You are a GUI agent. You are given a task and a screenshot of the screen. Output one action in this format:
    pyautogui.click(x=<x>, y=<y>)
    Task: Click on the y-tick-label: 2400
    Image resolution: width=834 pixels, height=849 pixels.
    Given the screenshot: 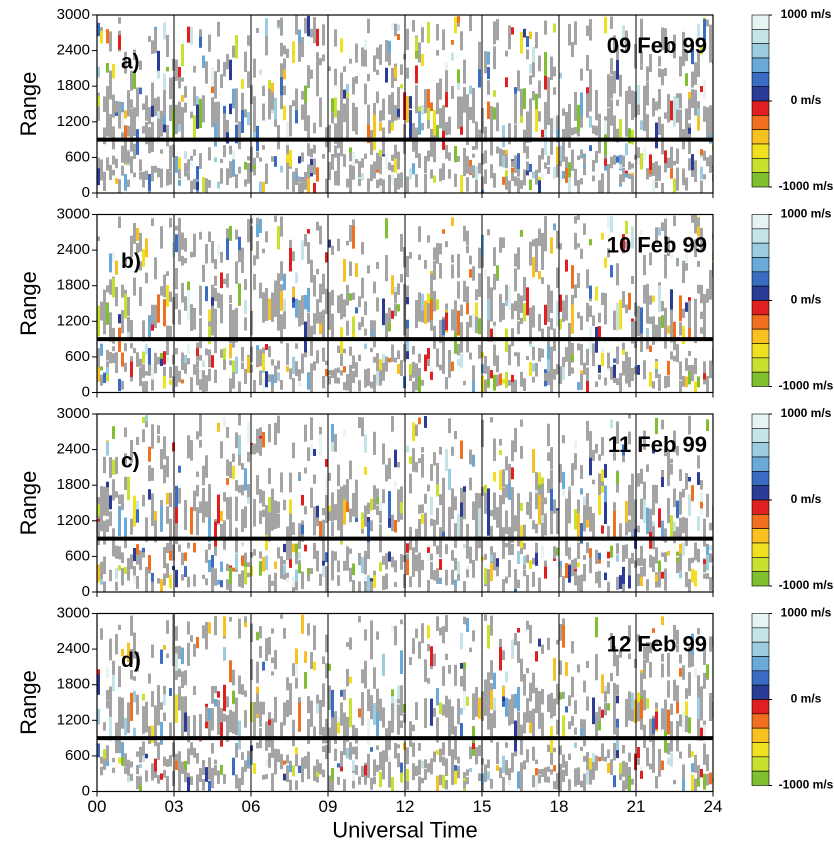 What is the action you would take?
    pyautogui.click(x=73, y=449)
    